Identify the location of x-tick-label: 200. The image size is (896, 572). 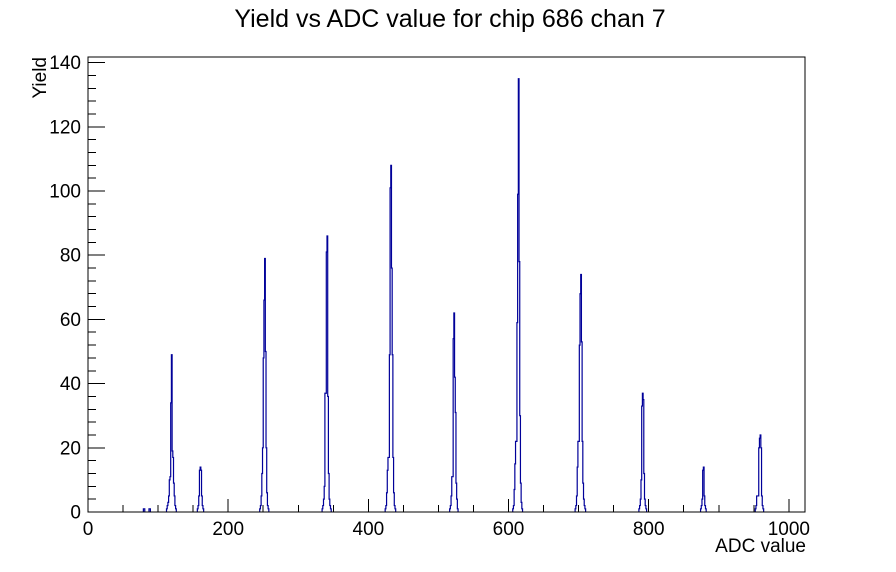
(228, 529).